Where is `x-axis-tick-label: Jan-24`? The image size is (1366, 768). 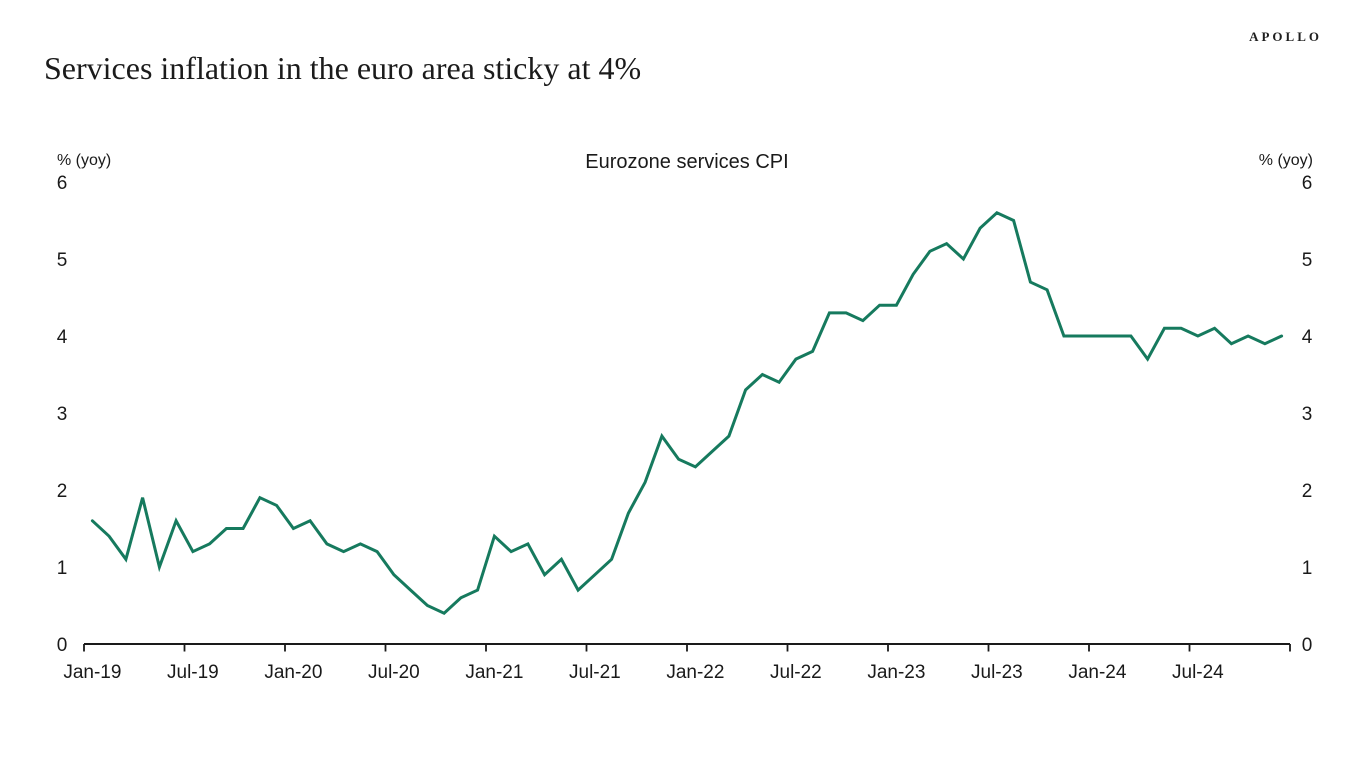 x-axis-tick-label: Jan-24 is located at coordinates (1097, 672).